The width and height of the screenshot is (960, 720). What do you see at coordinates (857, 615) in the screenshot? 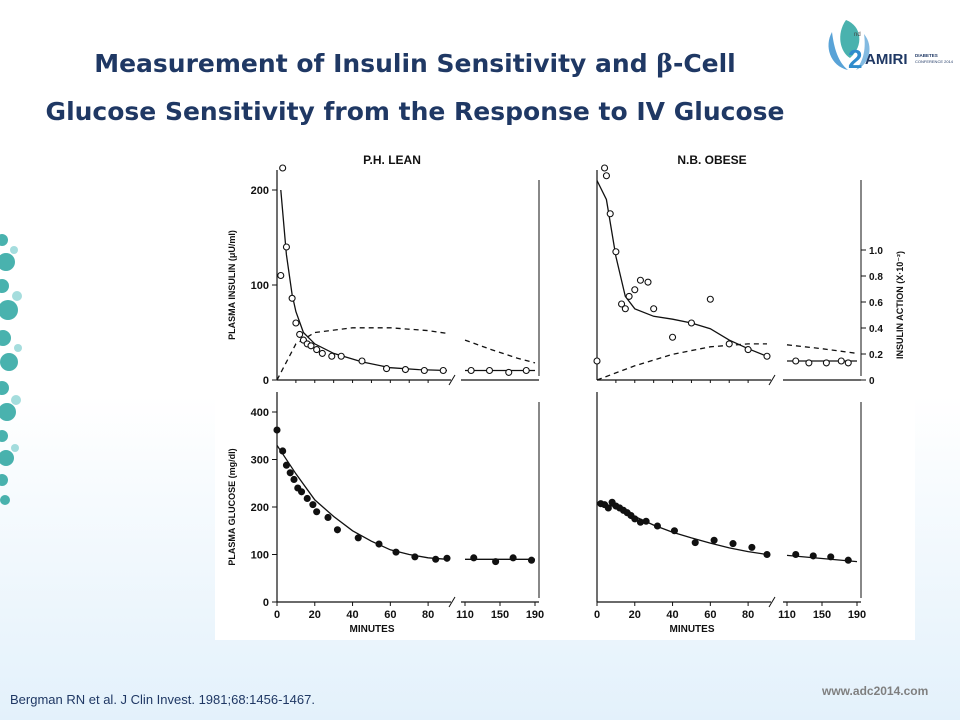
I see `obese-glucose-xtick-label: 190` at bounding box center [857, 615].